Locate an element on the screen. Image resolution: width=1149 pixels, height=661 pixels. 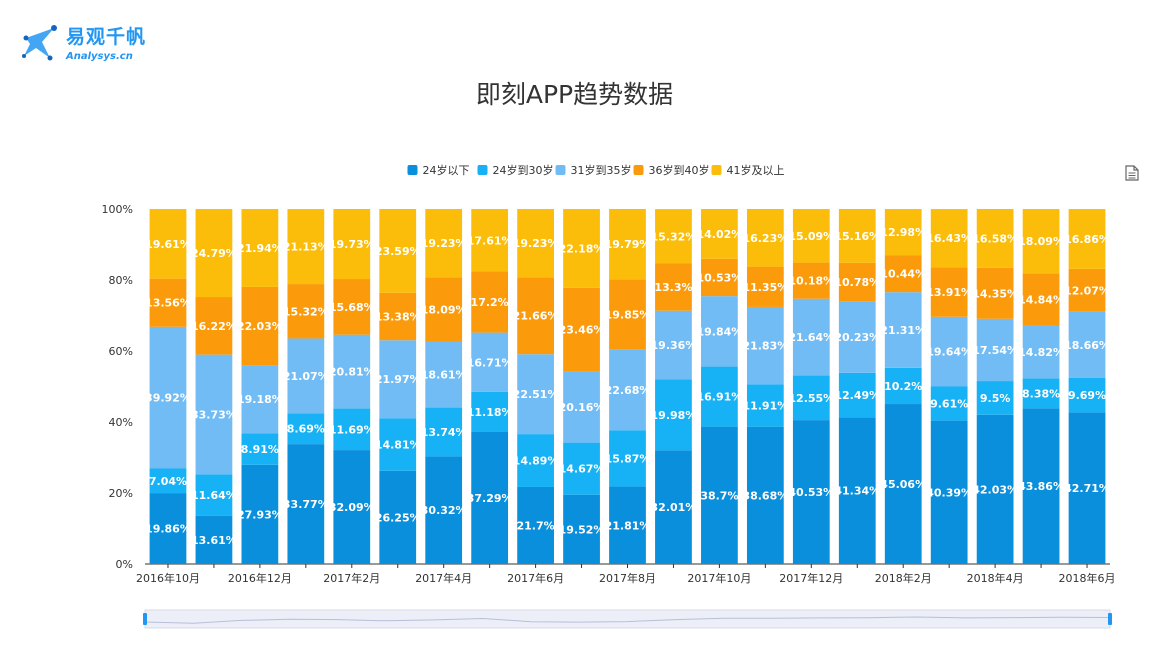
brand-star-icon is located at coordinates (39, 43).